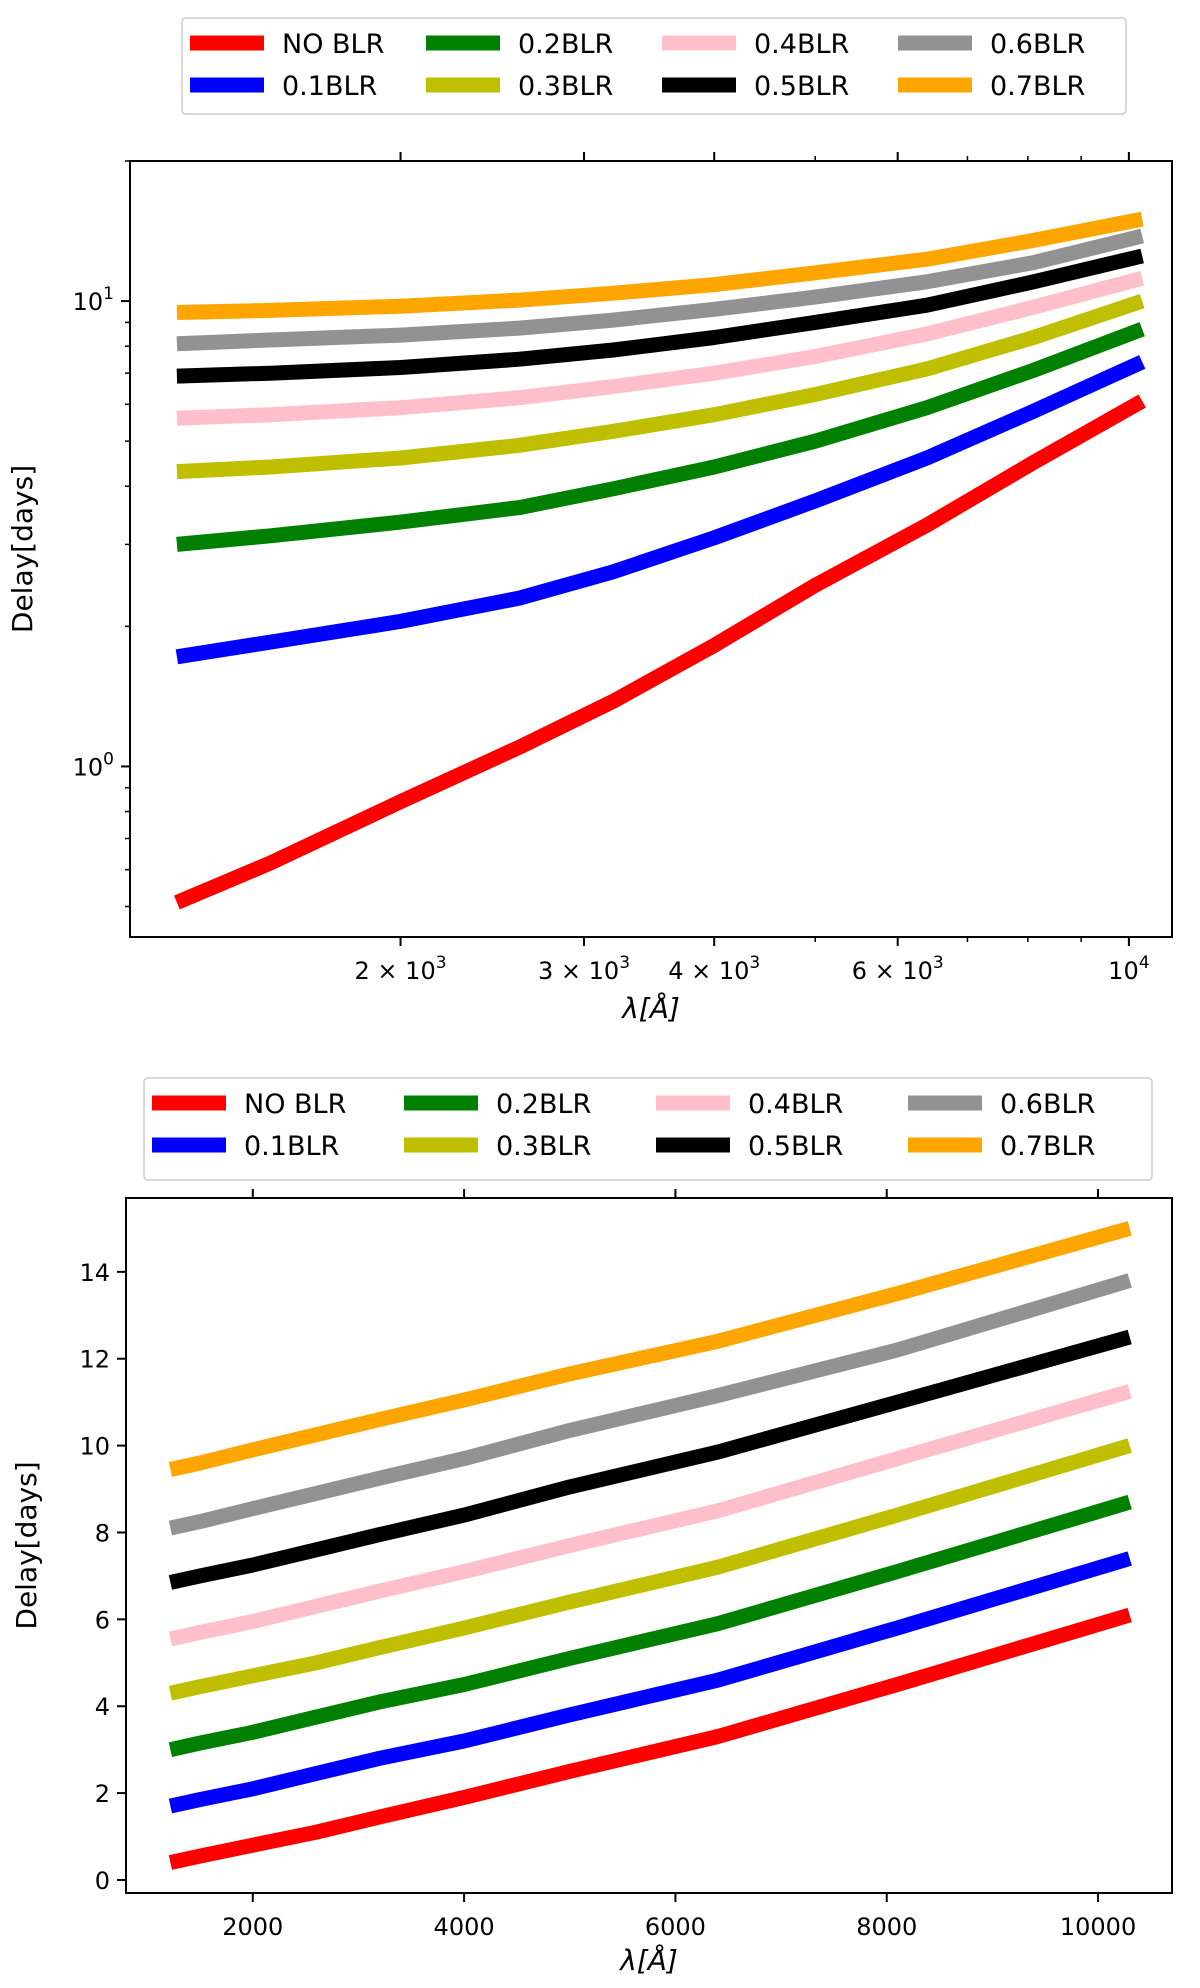 This screenshot has width=1200, height=1988. I want to click on top-y-axis-label: Delay[days], so click(22, 549).